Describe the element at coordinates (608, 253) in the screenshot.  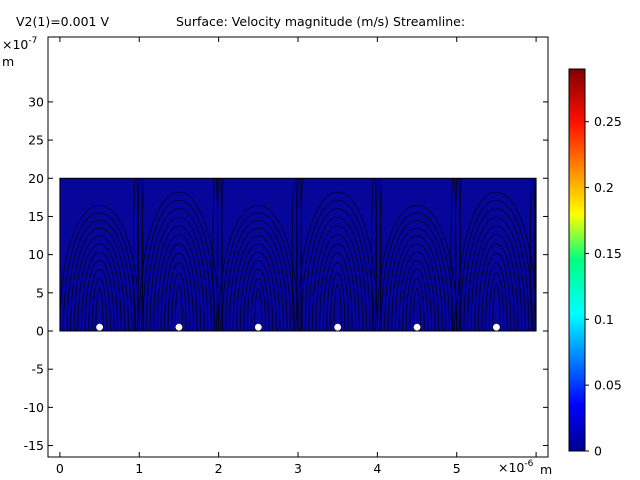
I see `colorbar-tick-label: 0.15` at that location.